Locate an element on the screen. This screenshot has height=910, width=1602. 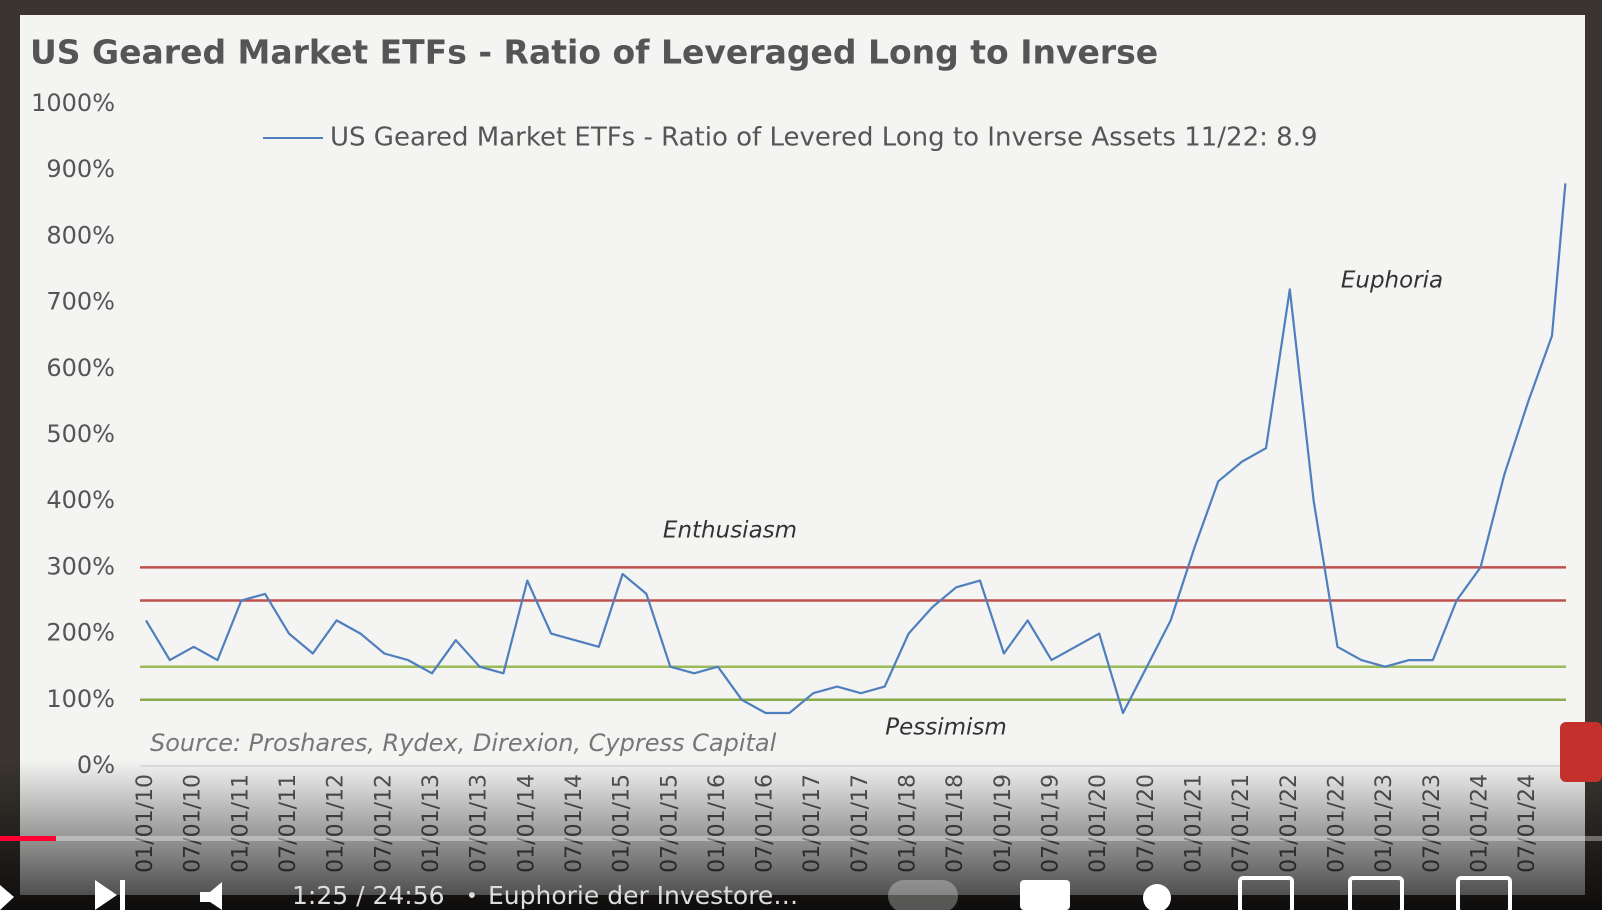
y-tick-label: 300% is located at coordinates (80, 566).